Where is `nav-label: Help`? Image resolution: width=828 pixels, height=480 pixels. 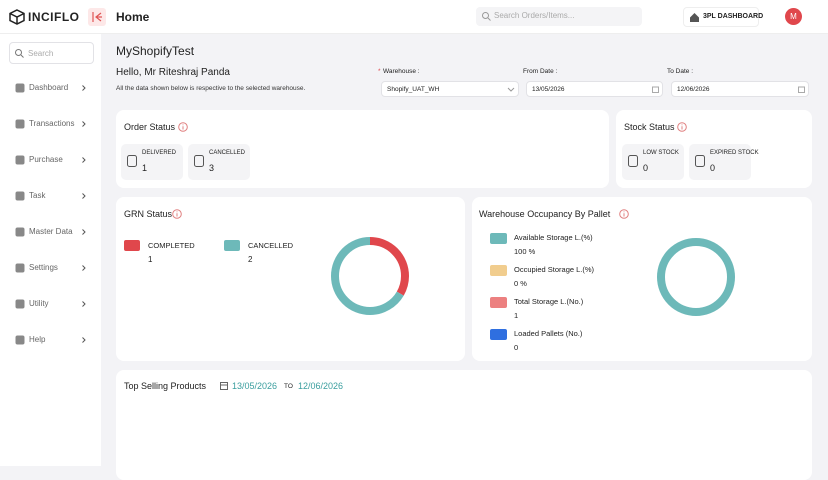
nav-label: Help is located at coordinates (37, 339).